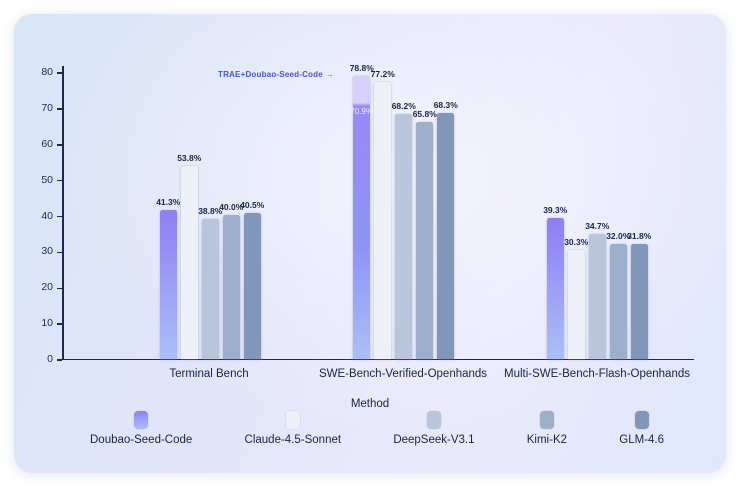 The width and height of the screenshot is (740, 487). What do you see at coordinates (362, 112) in the screenshot?
I see `bar-inner-label: 70.9%` at bounding box center [362, 112].